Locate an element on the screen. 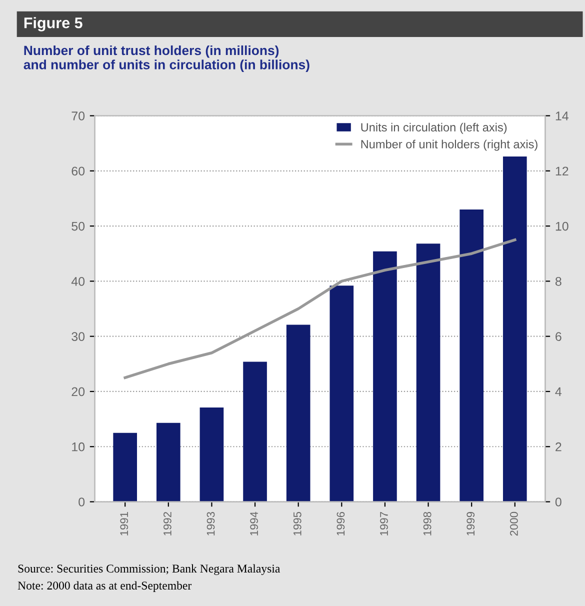 This screenshot has height=606, width=585. y2-tick-label: 4 is located at coordinates (558, 391).